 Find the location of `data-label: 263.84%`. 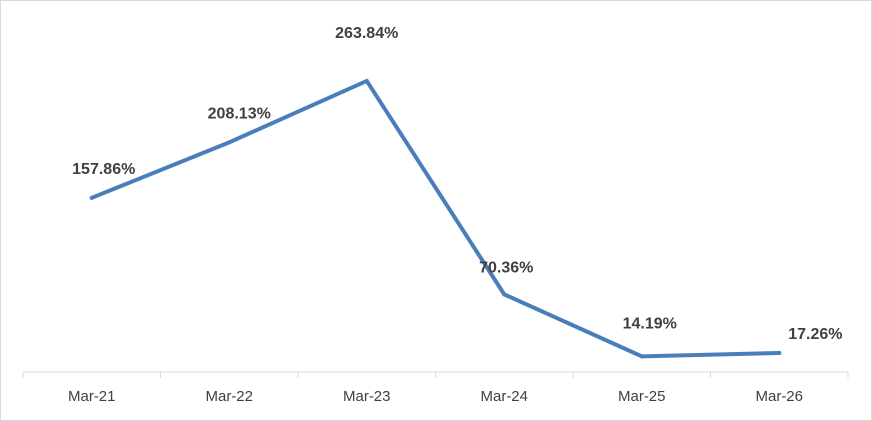

data-label: 263.84% is located at coordinates (366, 33).